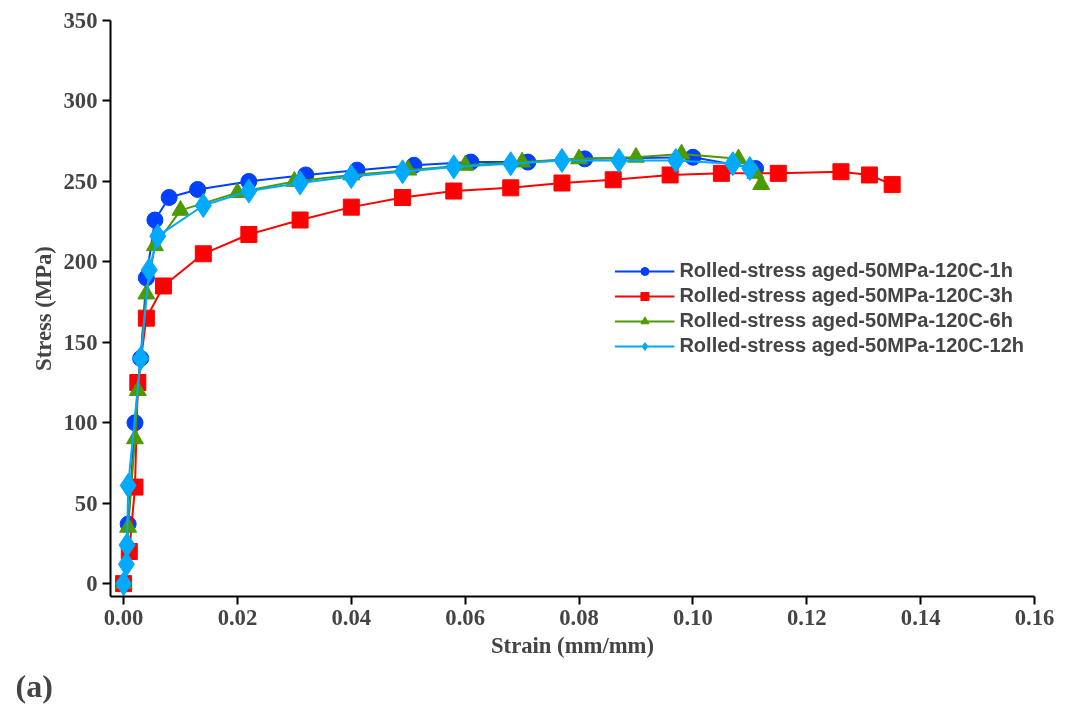  Describe the element at coordinates (851, 345) in the screenshot. I see `legend-label: Rolled-stress aged-50MPa-120C-12h` at that location.